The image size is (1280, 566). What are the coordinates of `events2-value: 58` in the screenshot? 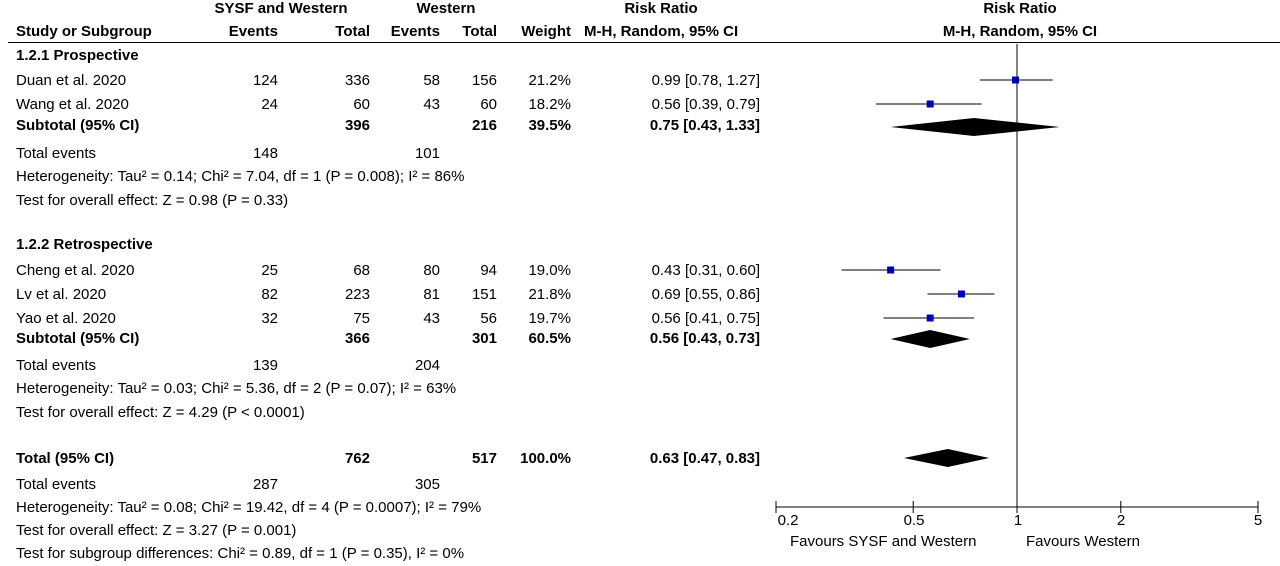 It's located at (431, 80).